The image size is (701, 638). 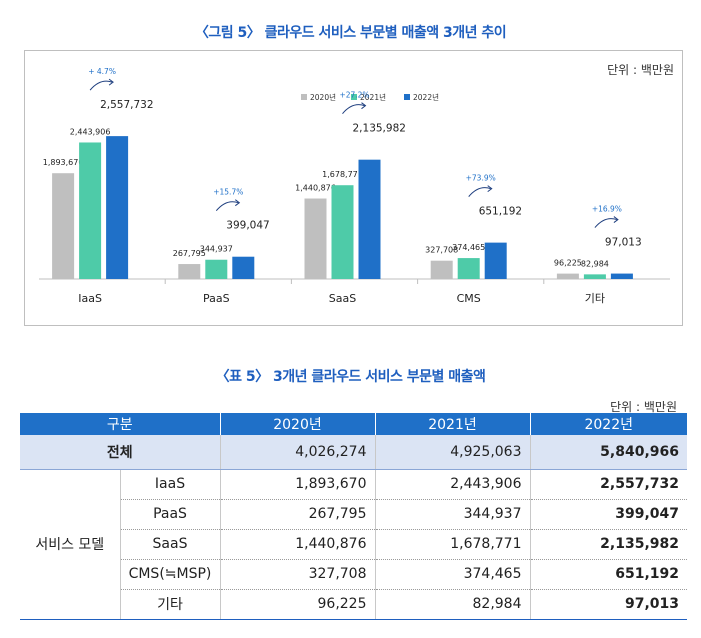 I want to click on data-label: 399,047, so click(x=247, y=226).